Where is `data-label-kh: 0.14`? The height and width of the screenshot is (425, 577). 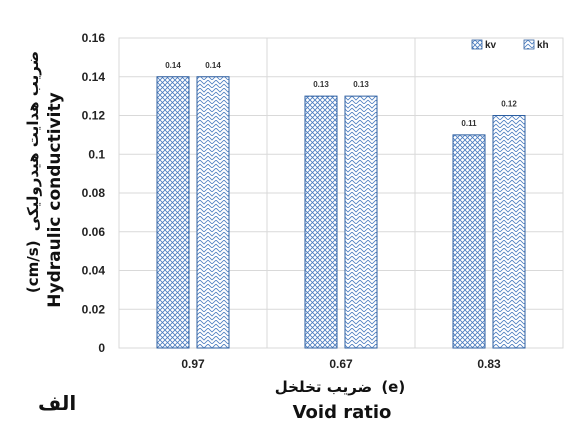 data-label-kh: 0.14 is located at coordinates (213, 65).